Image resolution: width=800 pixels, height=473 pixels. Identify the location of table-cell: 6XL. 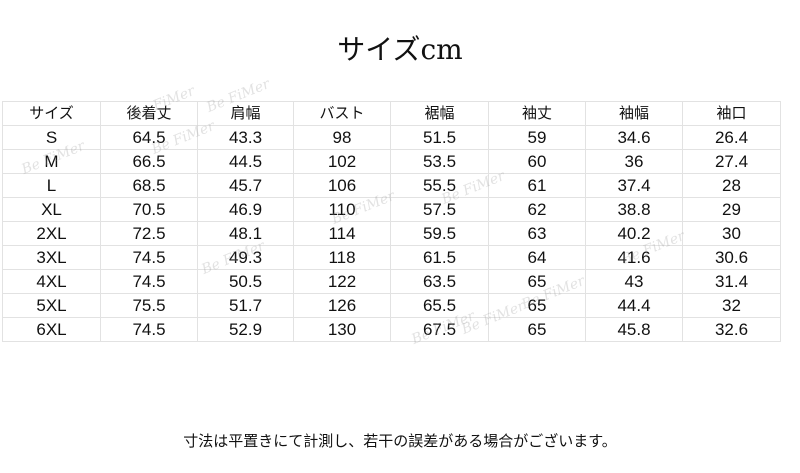
(51, 329).